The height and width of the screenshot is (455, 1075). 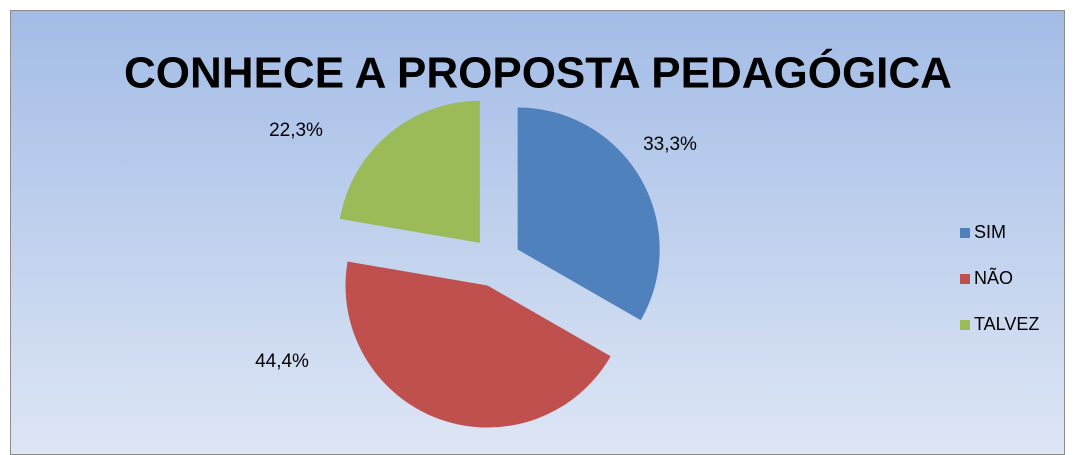 I want to click on data-label: 33,3%, so click(x=670, y=144).